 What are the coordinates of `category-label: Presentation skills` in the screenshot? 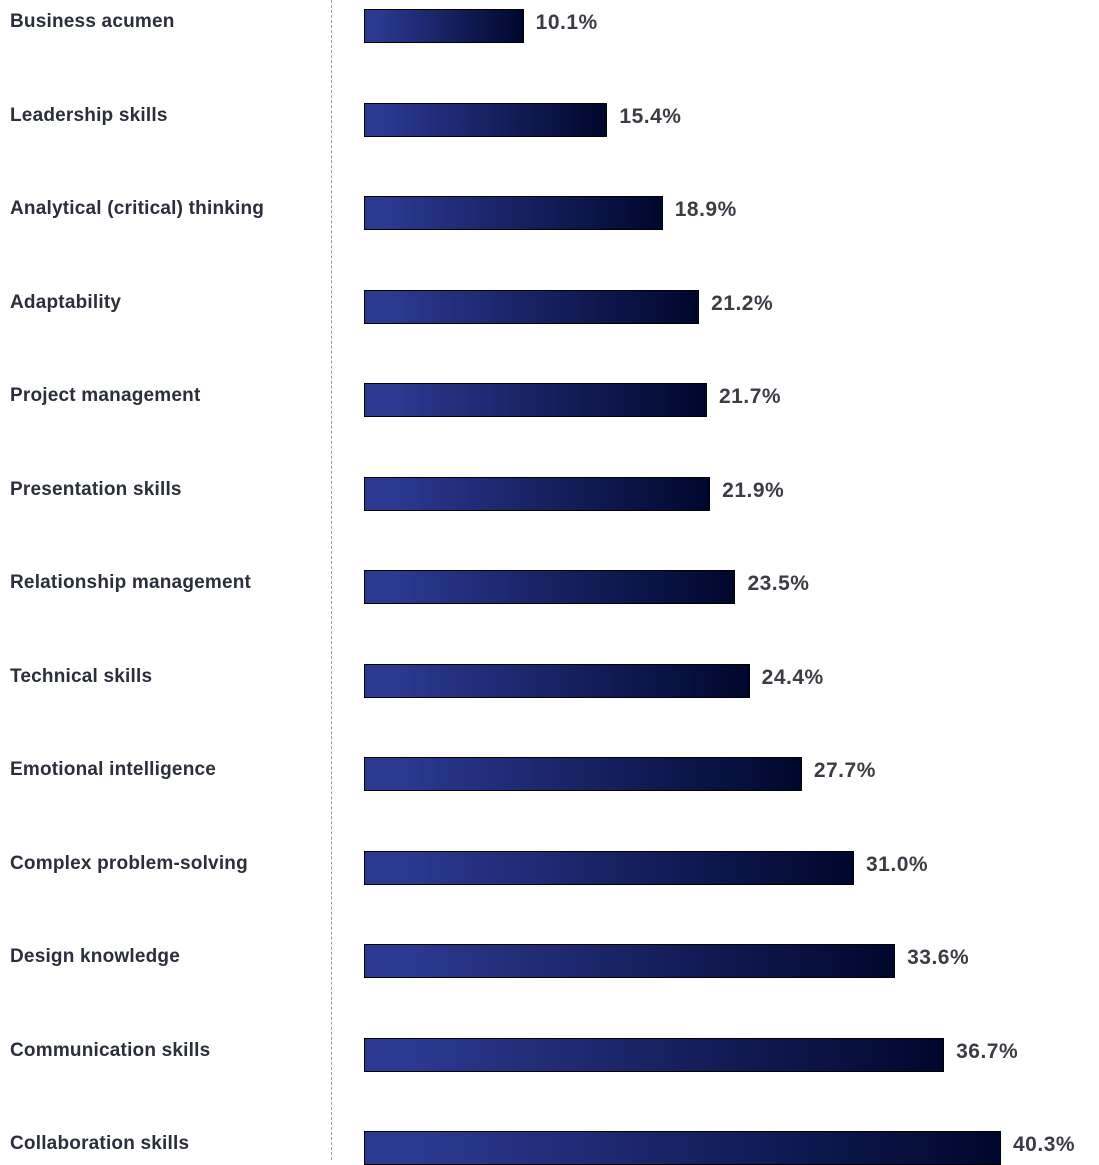 It's located at (96, 489).